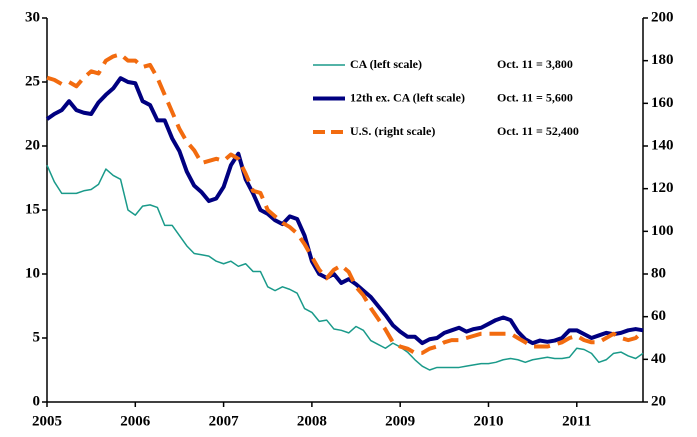 This screenshot has width=697, height=437. I want to click on legend-label: CA (left scale), so click(386, 64).